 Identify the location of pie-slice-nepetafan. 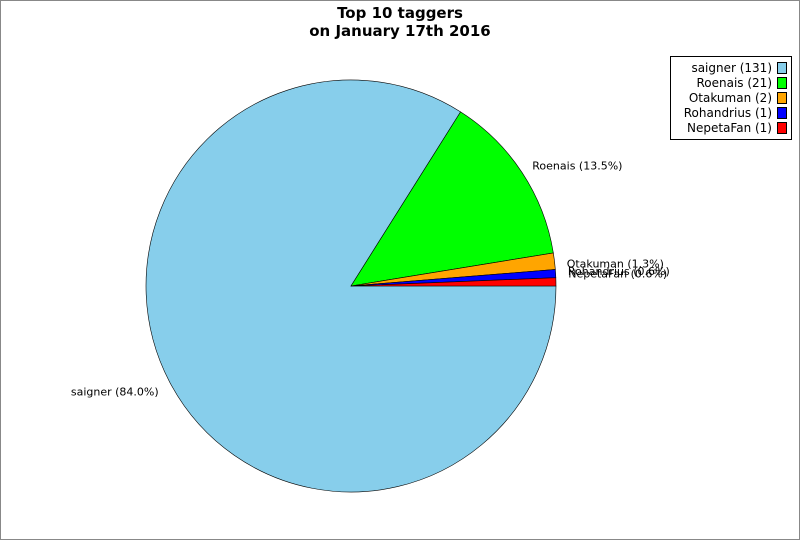
(453, 282).